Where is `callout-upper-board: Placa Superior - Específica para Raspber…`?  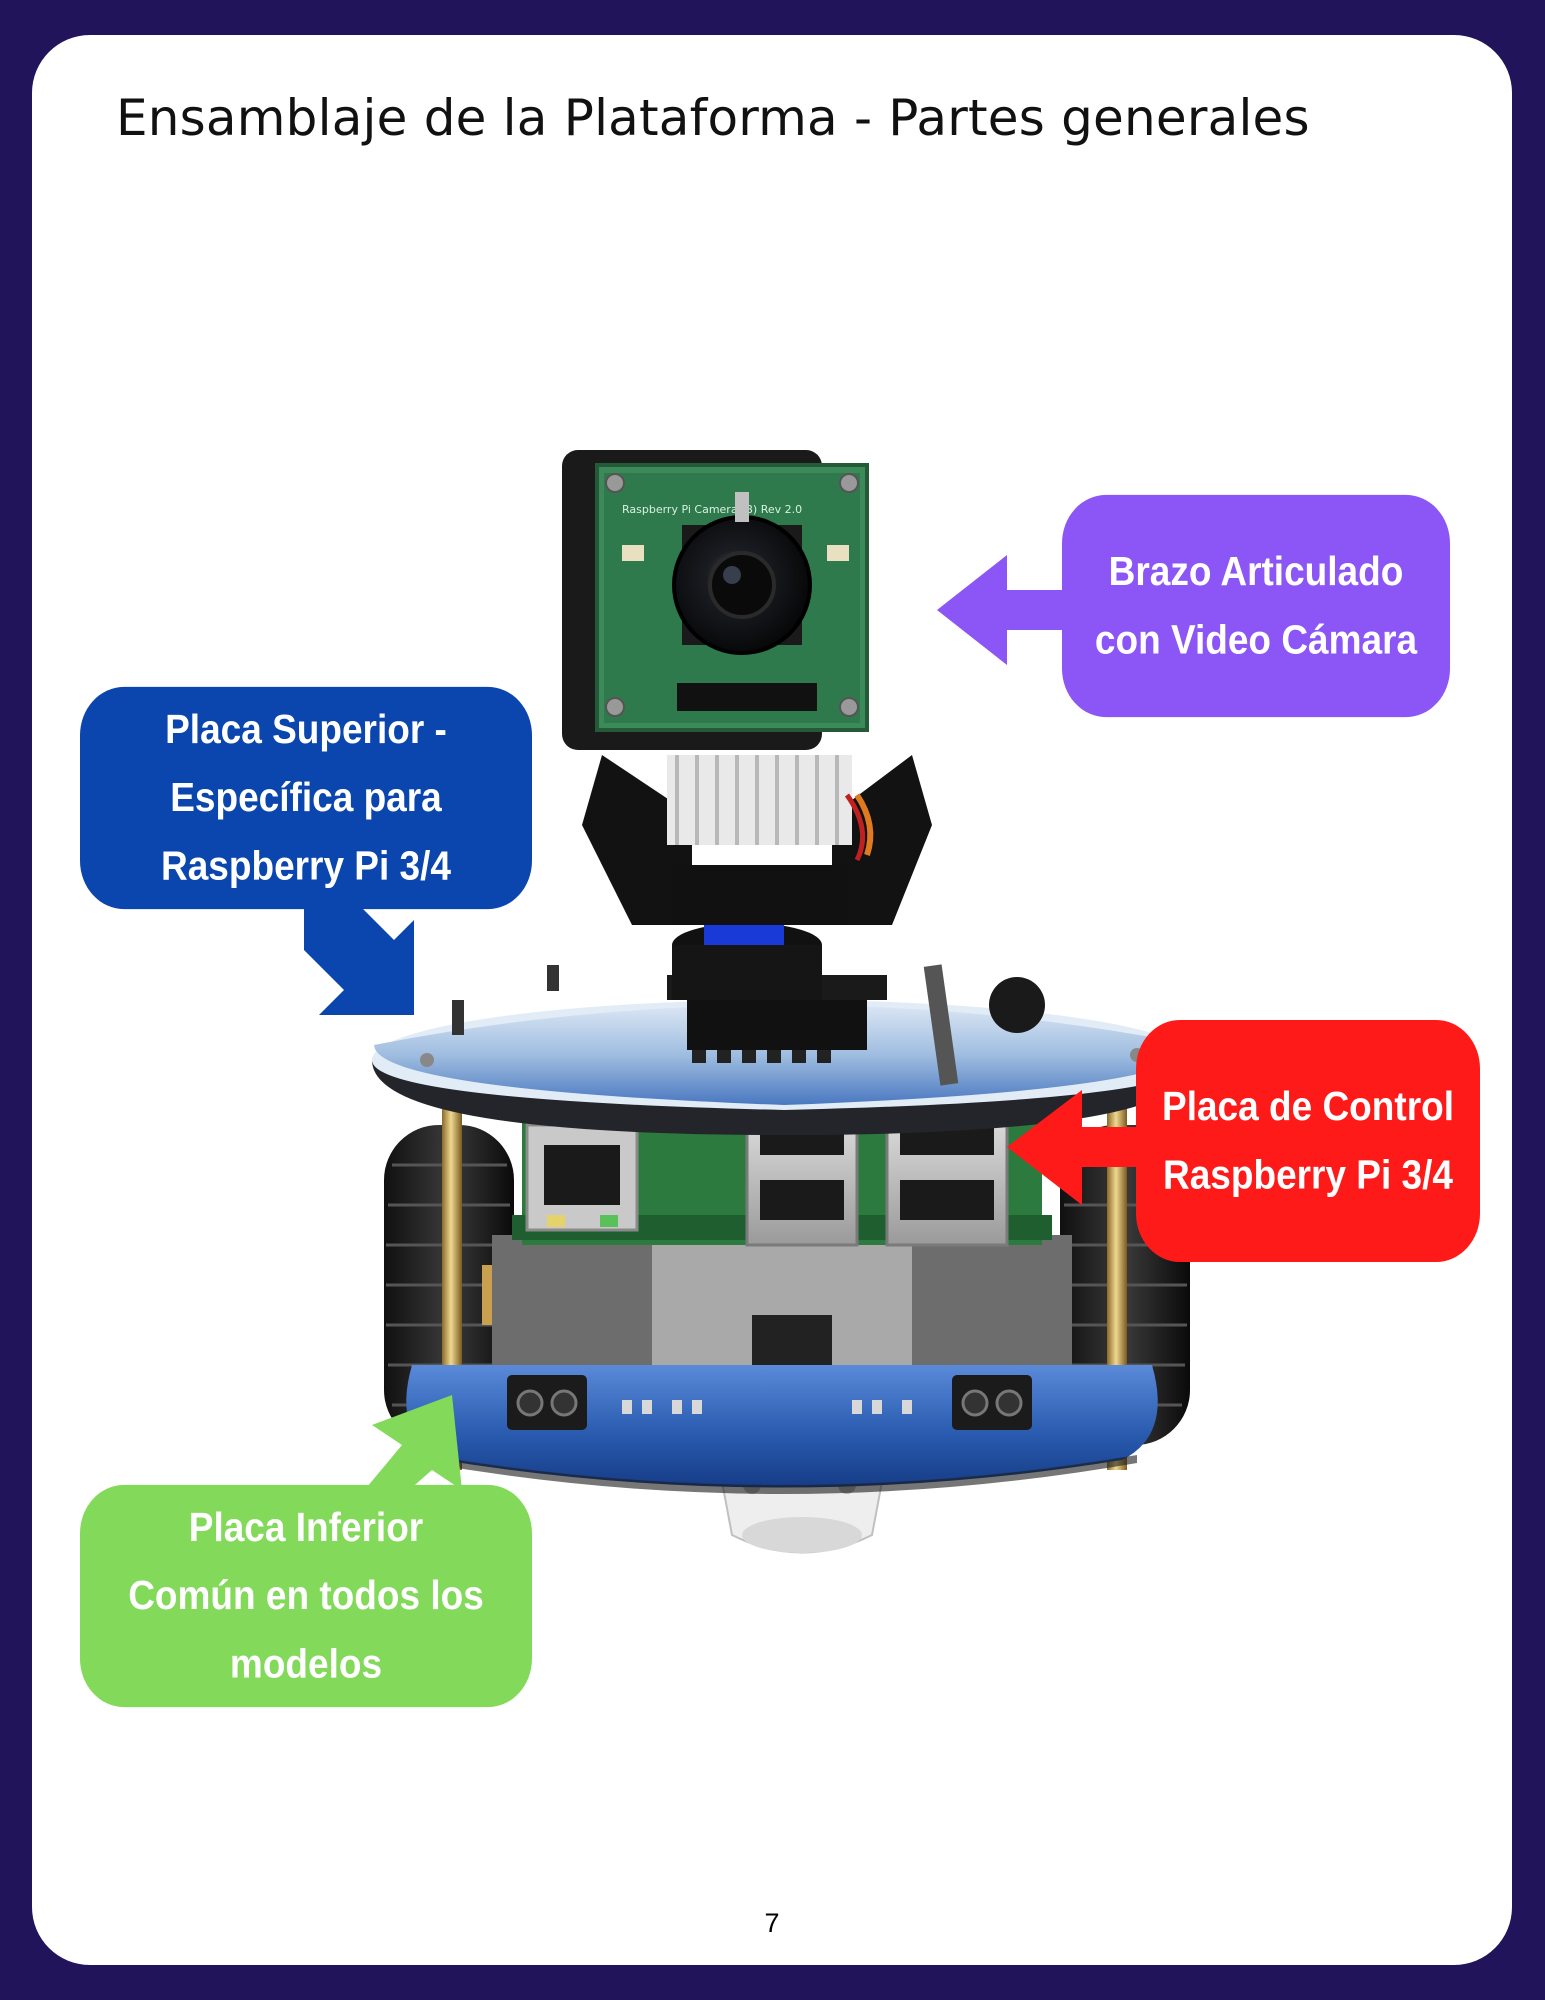 callout-upper-board: Placa Superior - Específica para Raspber… is located at coordinates (306, 798).